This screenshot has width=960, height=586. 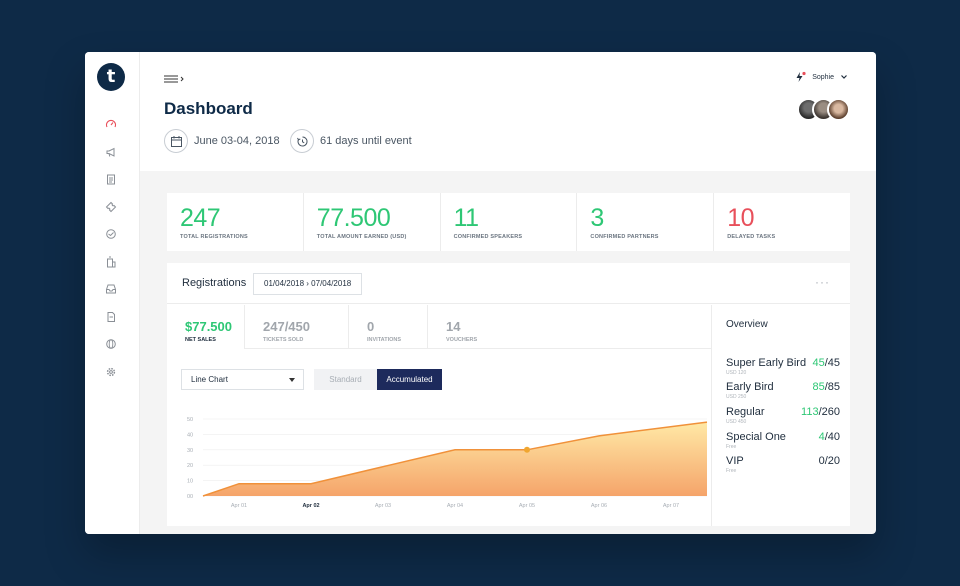 What do you see at coordinates (766, 363) in the screenshot?
I see `ticket-type-name: Super Early Bird` at bounding box center [766, 363].